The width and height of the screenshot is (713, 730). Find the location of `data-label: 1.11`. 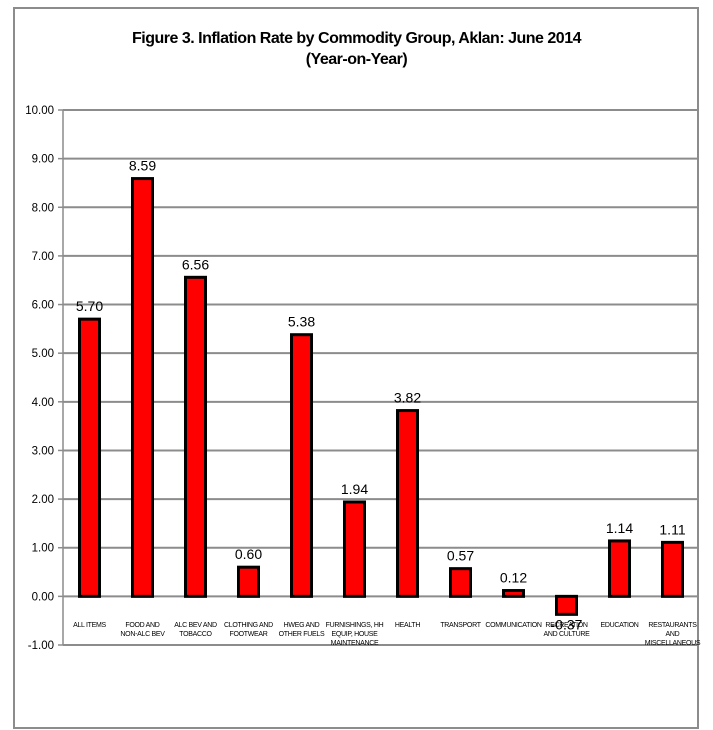

data-label: 1.11 is located at coordinates (672, 529).